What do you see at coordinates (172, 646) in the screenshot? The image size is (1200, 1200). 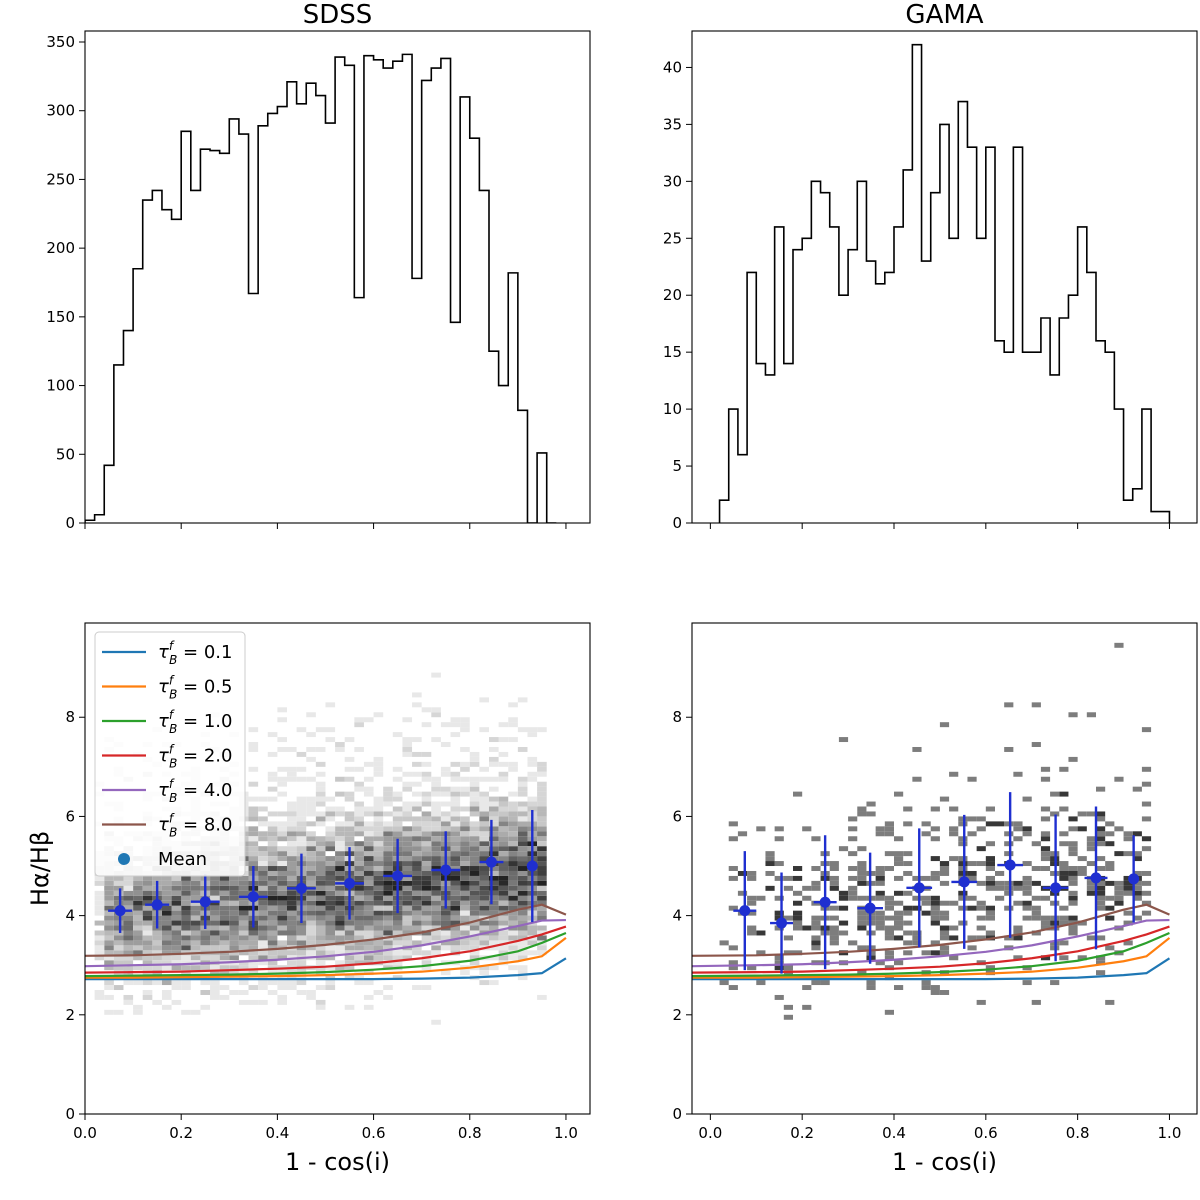 I see `legend-tau-sup: f` at bounding box center [172, 646].